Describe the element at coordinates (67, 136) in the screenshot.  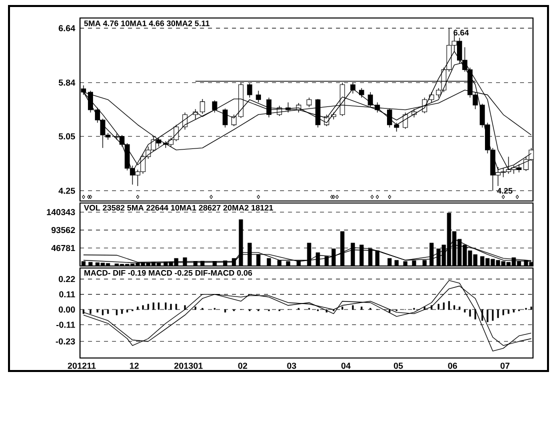
I see `y-tick-label: 5.05` at that location.